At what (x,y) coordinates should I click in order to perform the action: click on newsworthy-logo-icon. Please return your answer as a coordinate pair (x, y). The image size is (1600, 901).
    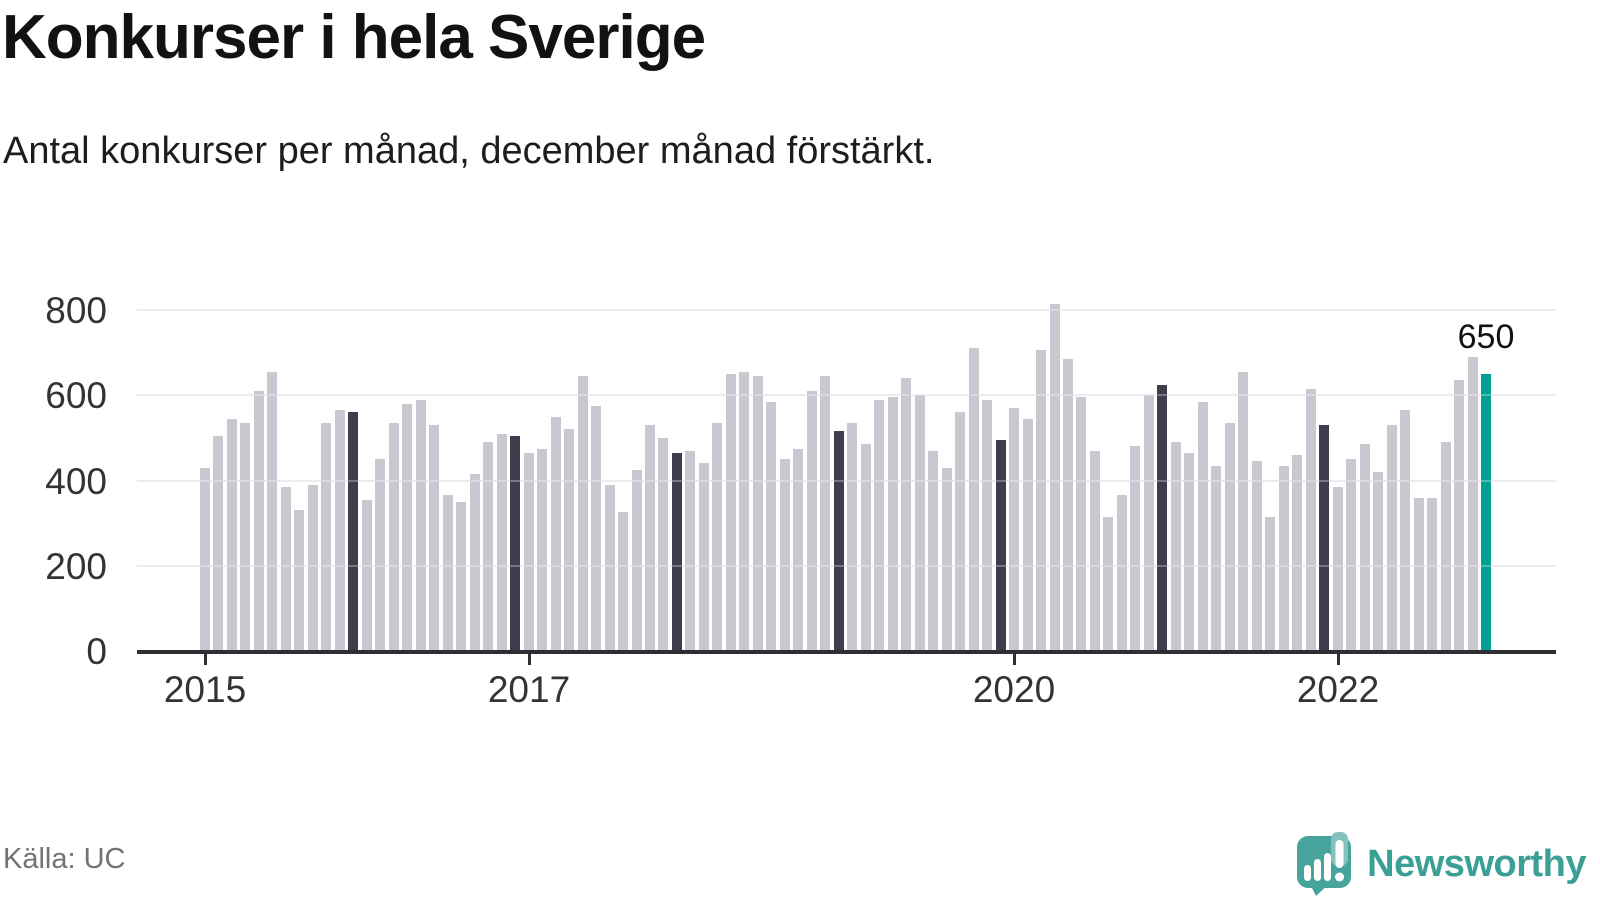
    Looking at the image, I should click on (1324, 864).